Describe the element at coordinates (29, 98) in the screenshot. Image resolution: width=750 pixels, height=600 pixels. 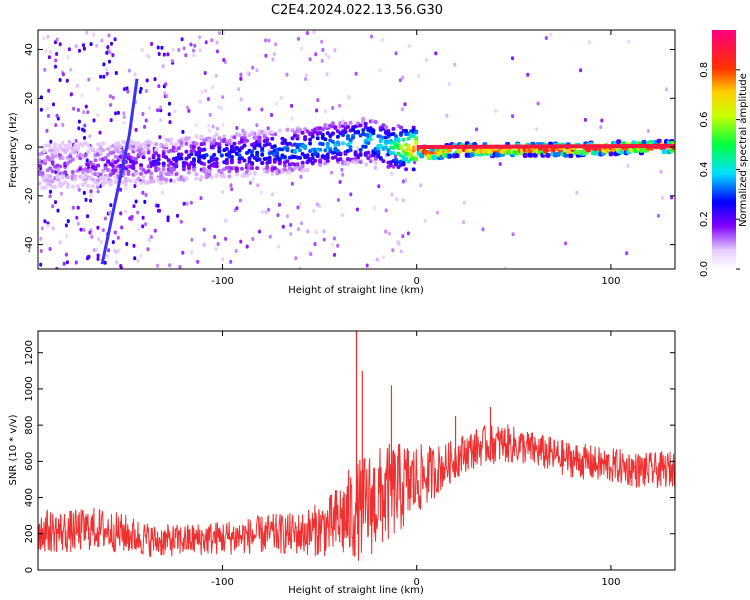
I see `y-tick-label: 20` at that location.